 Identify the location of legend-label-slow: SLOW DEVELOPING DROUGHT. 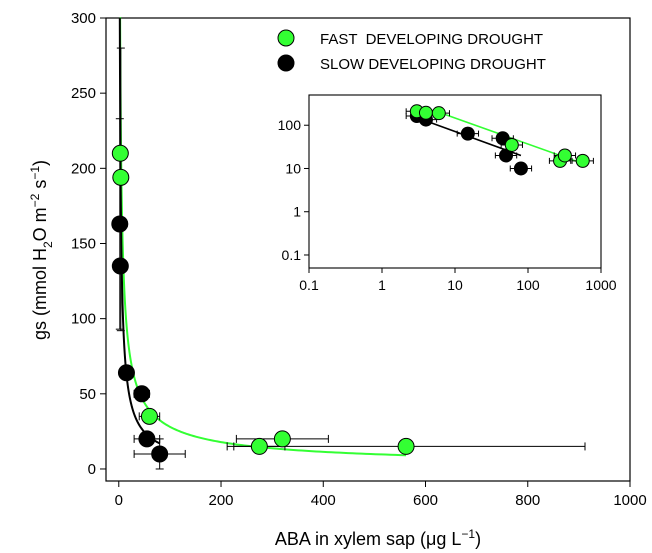
(433, 64).